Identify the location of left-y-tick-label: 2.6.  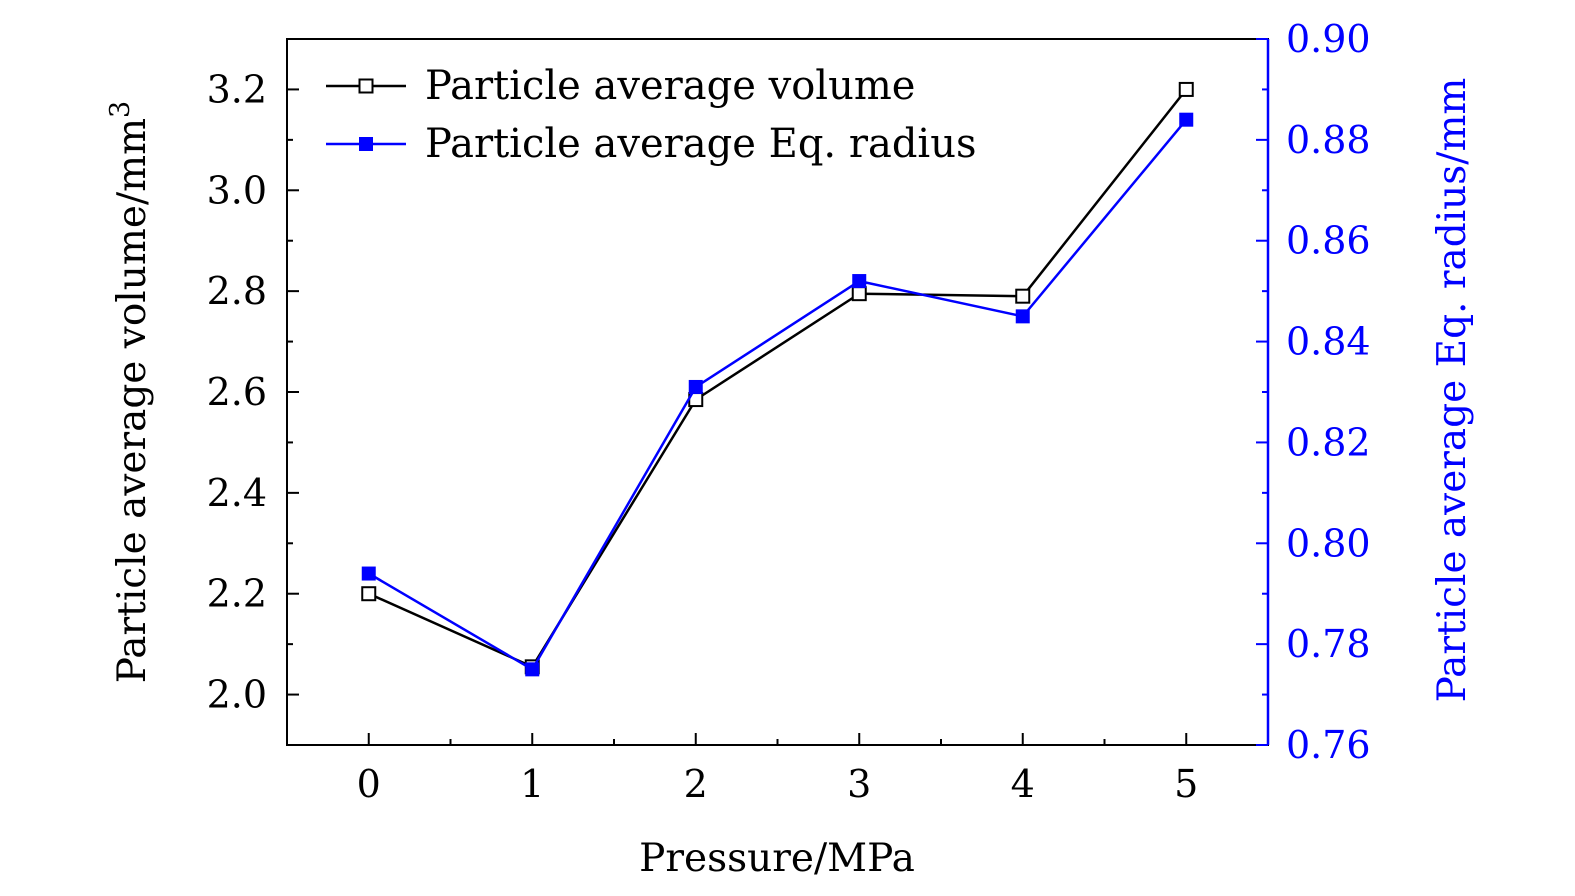
(237, 392).